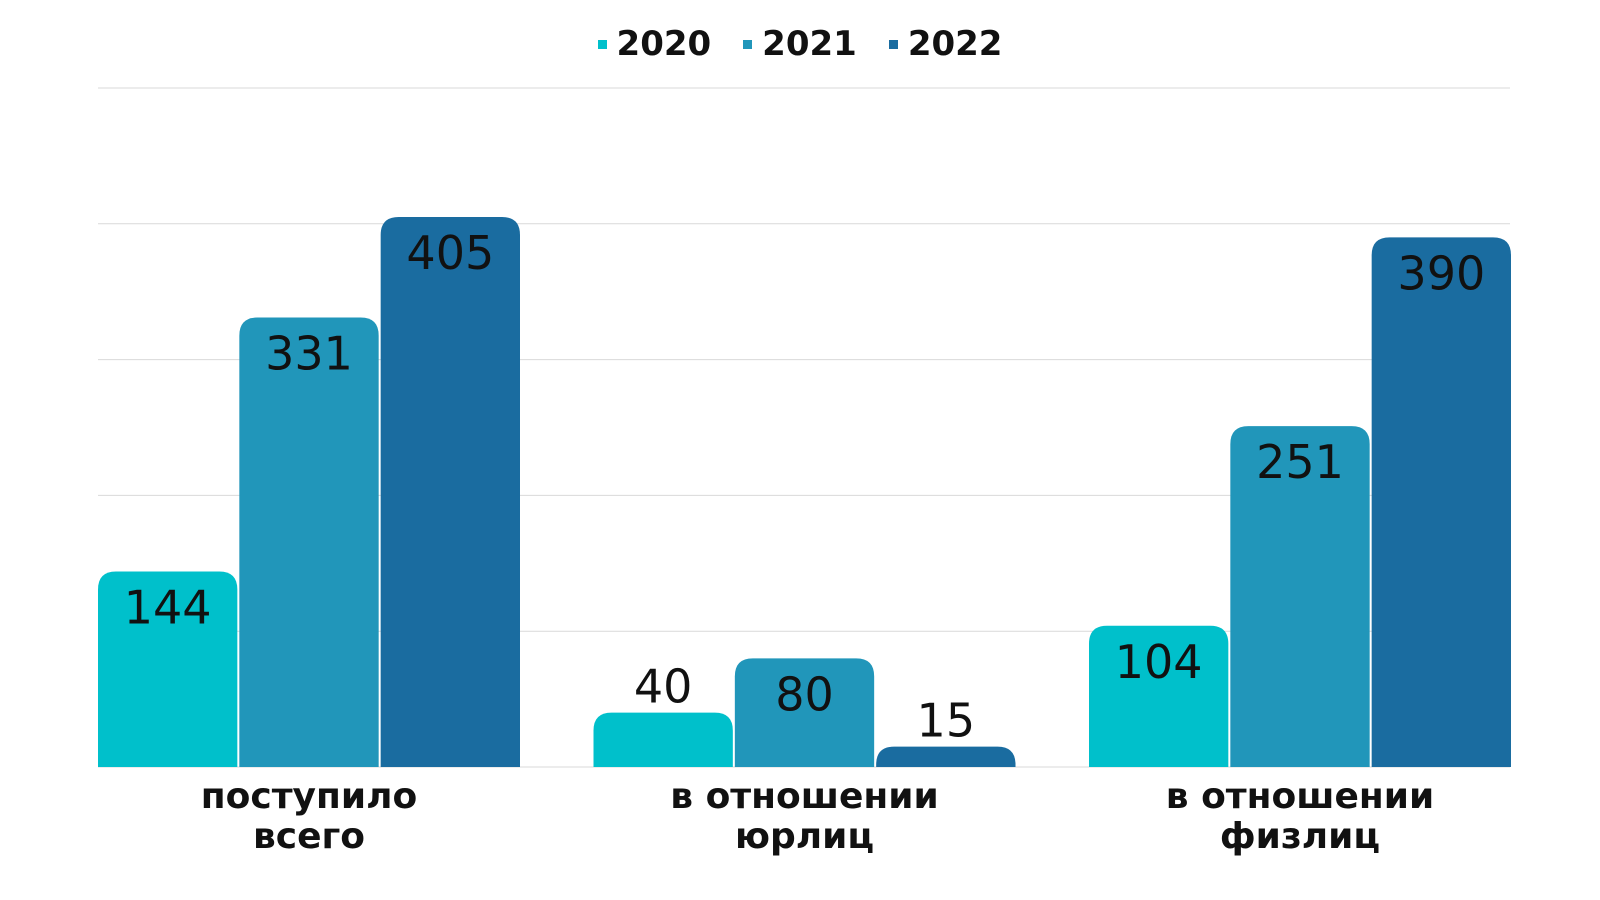 The height and width of the screenshot is (900, 1600). Describe the element at coordinates (663, 739) in the screenshot. I see `bar-2020-cat1` at that location.